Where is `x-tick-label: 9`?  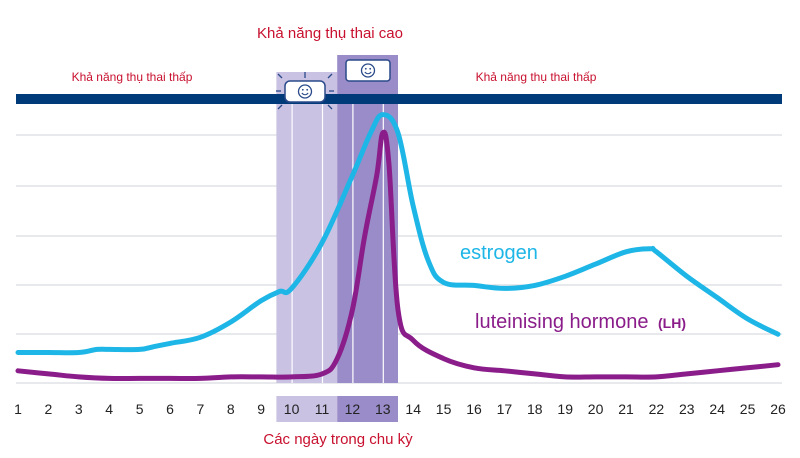
x-tick-label: 9 is located at coordinates (261, 409).